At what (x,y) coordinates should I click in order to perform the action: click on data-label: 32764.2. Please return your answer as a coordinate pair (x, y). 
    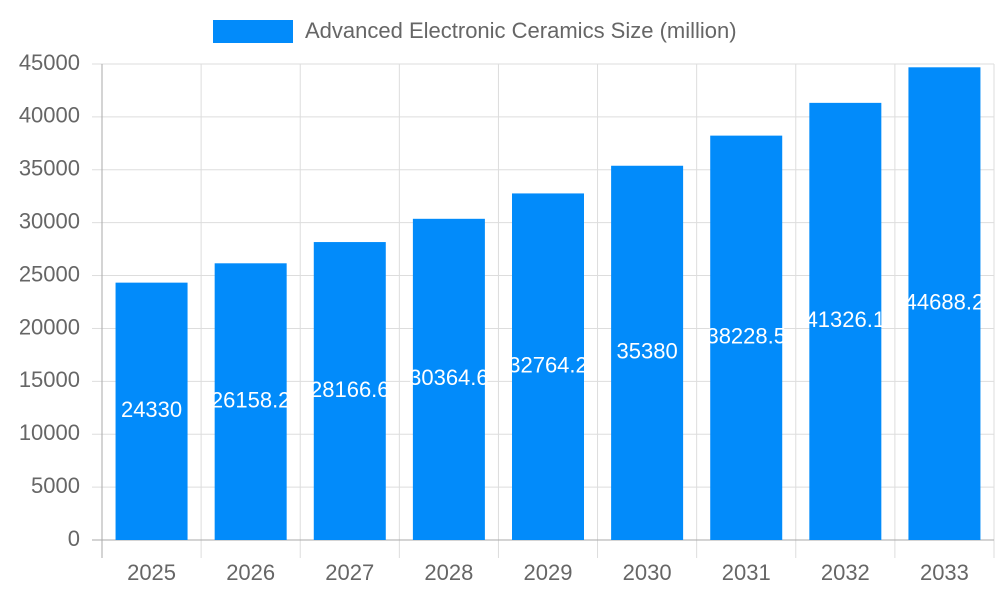
    Looking at the image, I should click on (548, 365).